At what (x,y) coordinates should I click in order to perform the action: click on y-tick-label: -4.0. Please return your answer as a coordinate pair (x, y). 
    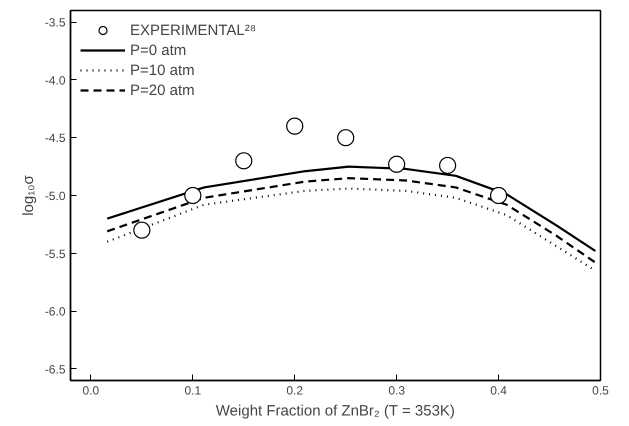
    Looking at the image, I should click on (55, 80).